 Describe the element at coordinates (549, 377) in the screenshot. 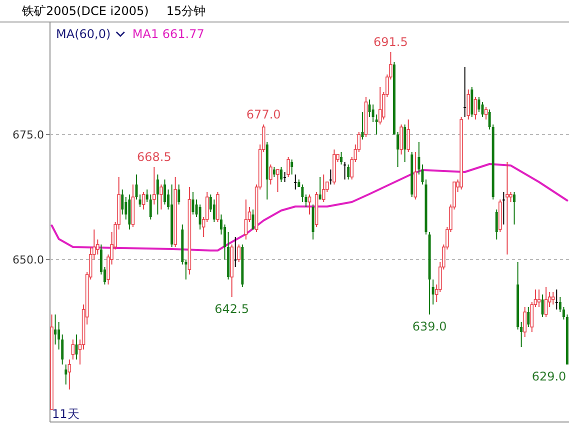

I see `annotation: 629.0` at that location.